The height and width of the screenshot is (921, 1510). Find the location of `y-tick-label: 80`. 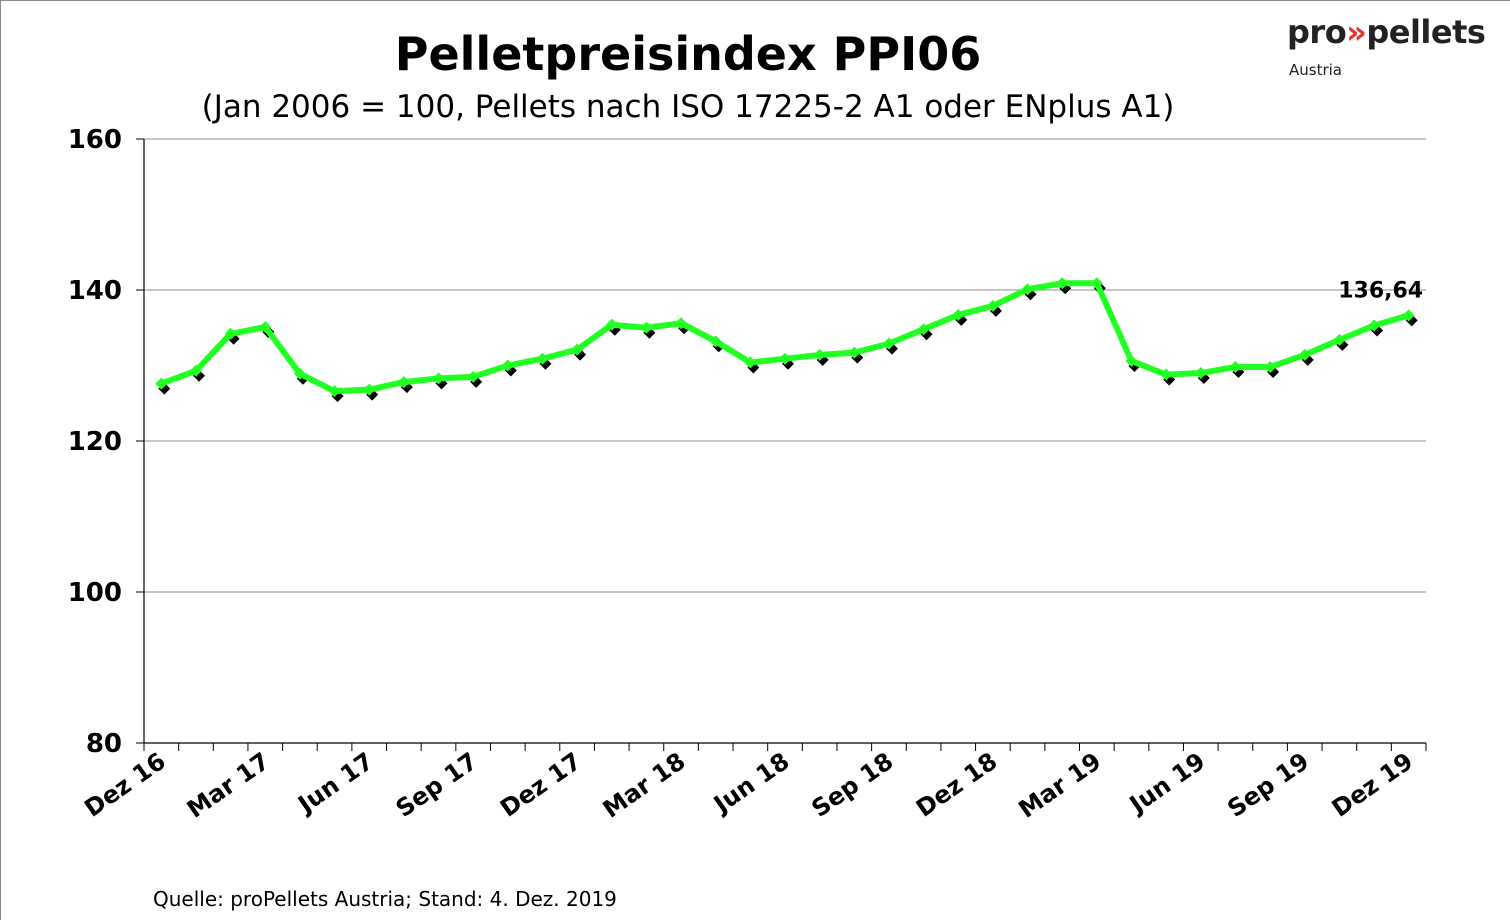

y-tick-label: 80 is located at coordinates (104, 744).